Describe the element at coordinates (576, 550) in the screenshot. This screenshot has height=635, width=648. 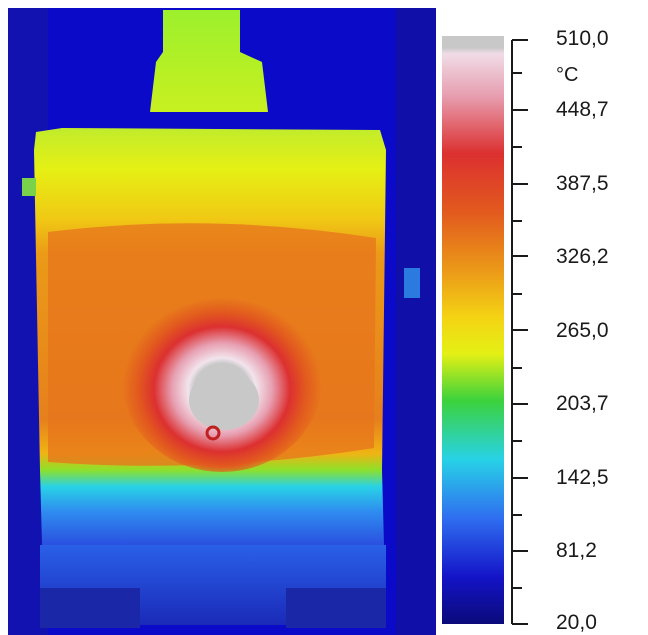
I see `scale-tick-label: 81,2` at that location.